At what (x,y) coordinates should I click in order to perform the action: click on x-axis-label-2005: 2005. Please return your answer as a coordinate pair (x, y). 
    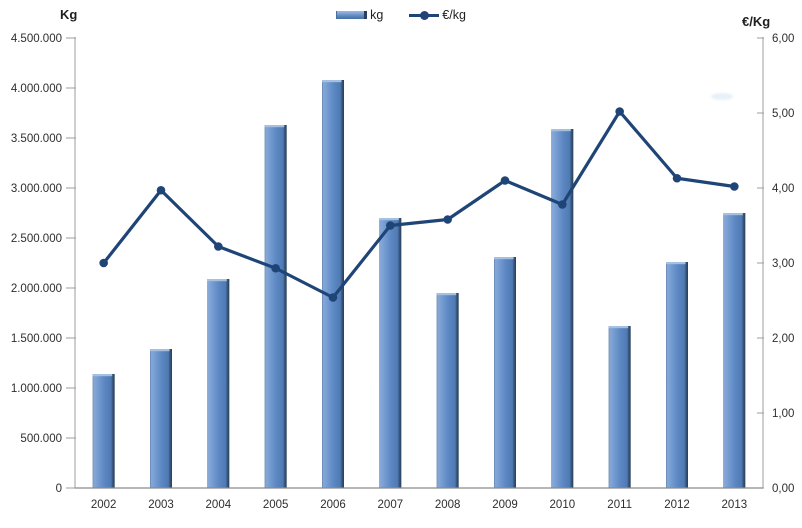
    Looking at the image, I should click on (276, 505).